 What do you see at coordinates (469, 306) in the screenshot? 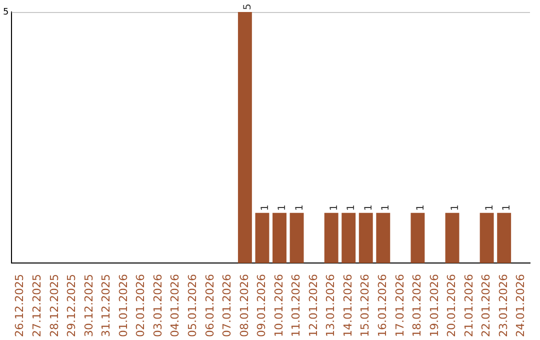
I see `x-tick-label: 21.01.2026` at bounding box center [469, 306].